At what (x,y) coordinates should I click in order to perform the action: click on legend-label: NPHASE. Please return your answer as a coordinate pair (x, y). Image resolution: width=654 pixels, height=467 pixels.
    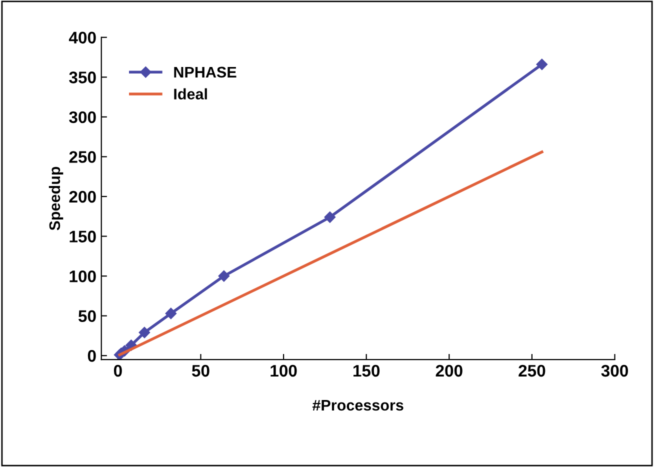
    Looking at the image, I should click on (205, 72).